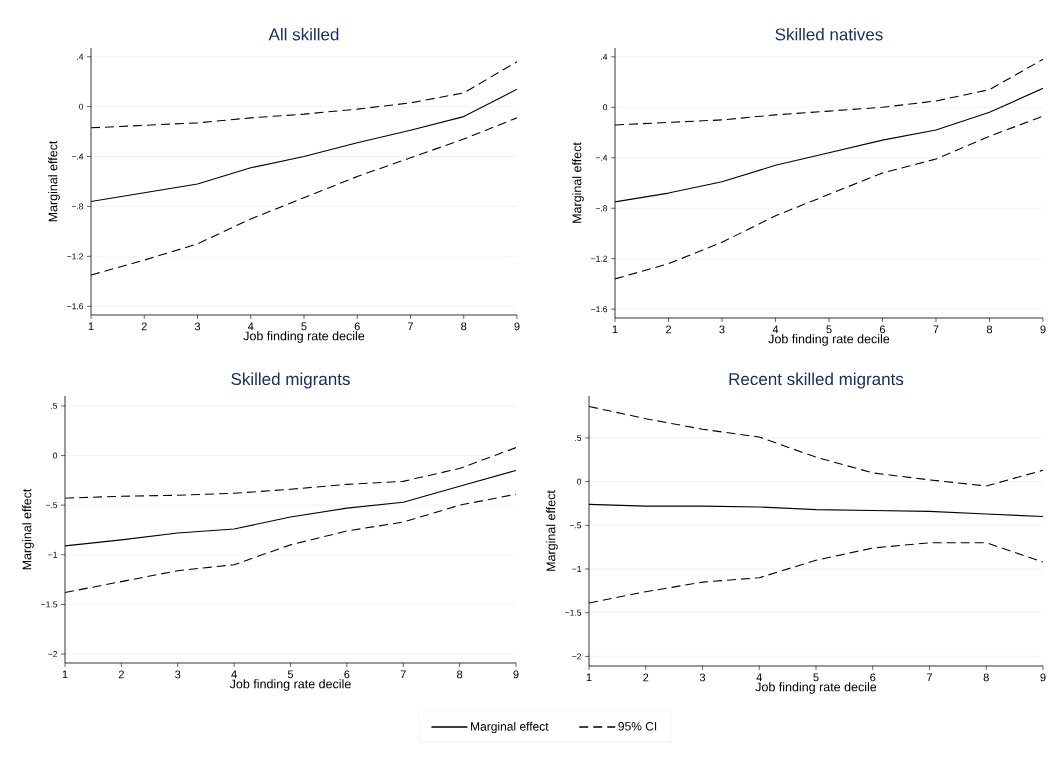 The width and height of the screenshot is (1050, 774). What do you see at coordinates (637, 726) in the screenshot?
I see `legend-label: 95% CI` at bounding box center [637, 726].